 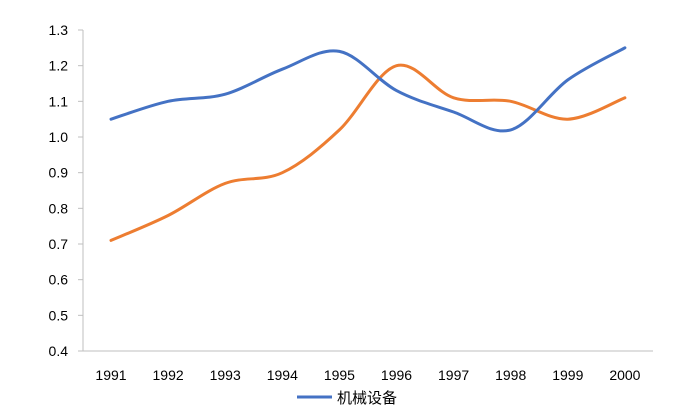 I want to click on y-tick-label: 0.5, so click(x=59, y=315).